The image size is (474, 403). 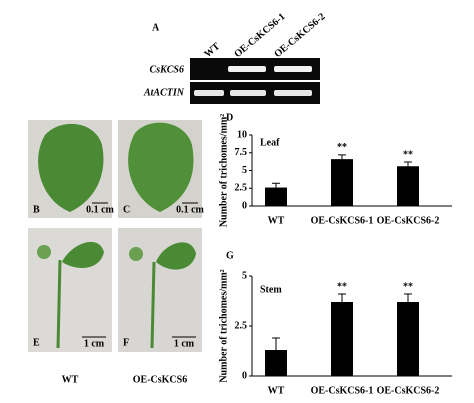 I want to click on genotype-label: WT, so click(x=70, y=379).